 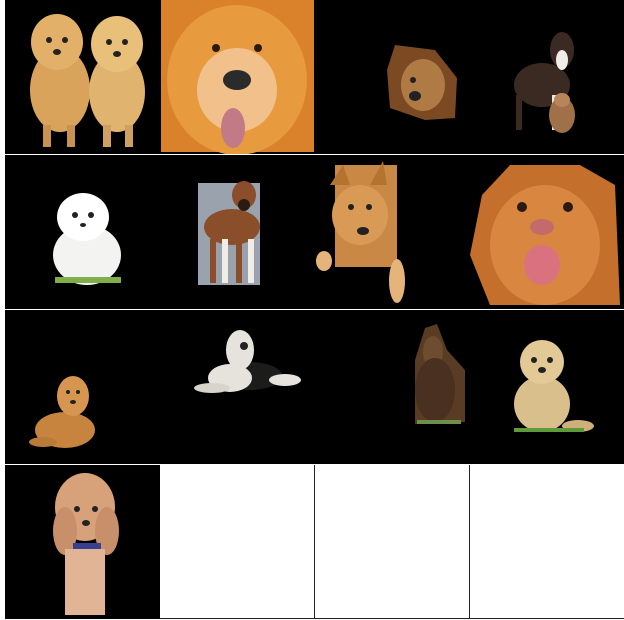 What do you see at coordinates (247, 361) in the screenshot?
I see `sheepdog-image` at bounding box center [247, 361].